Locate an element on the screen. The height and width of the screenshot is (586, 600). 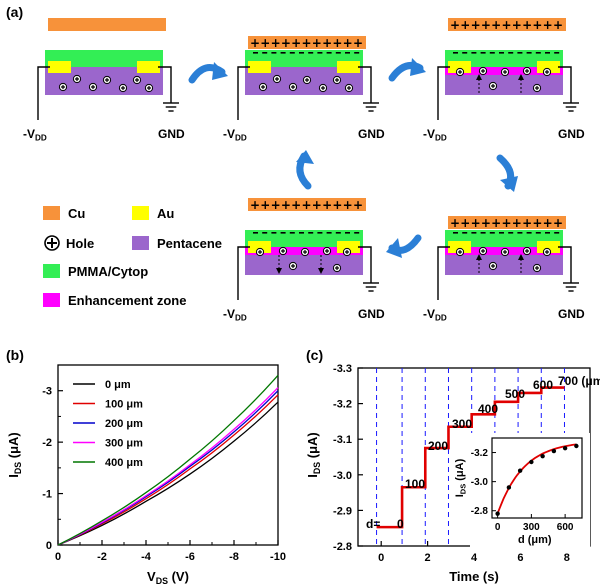
inset-frame is located at coordinates (537, 478).